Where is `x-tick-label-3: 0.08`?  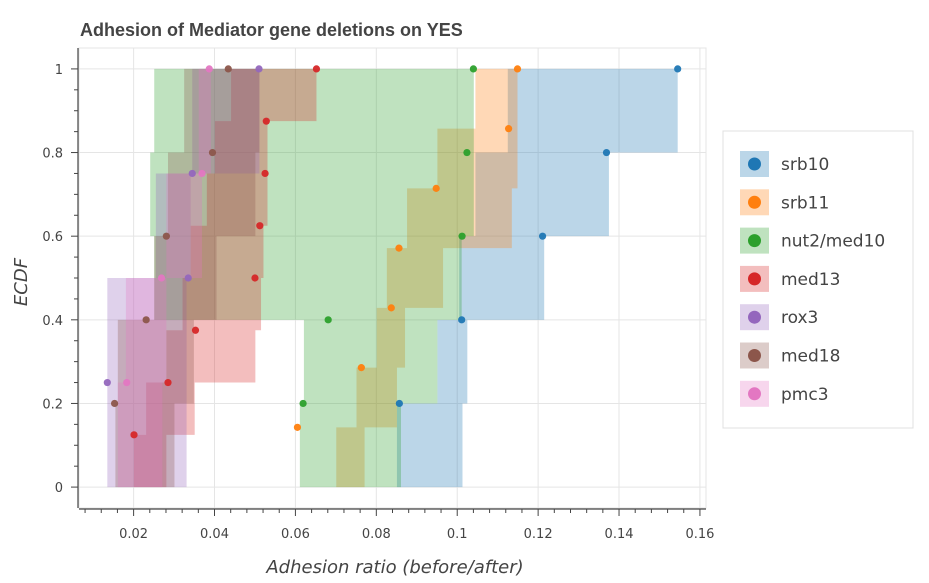 x-tick-label-3: 0.08 is located at coordinates (376, 534).